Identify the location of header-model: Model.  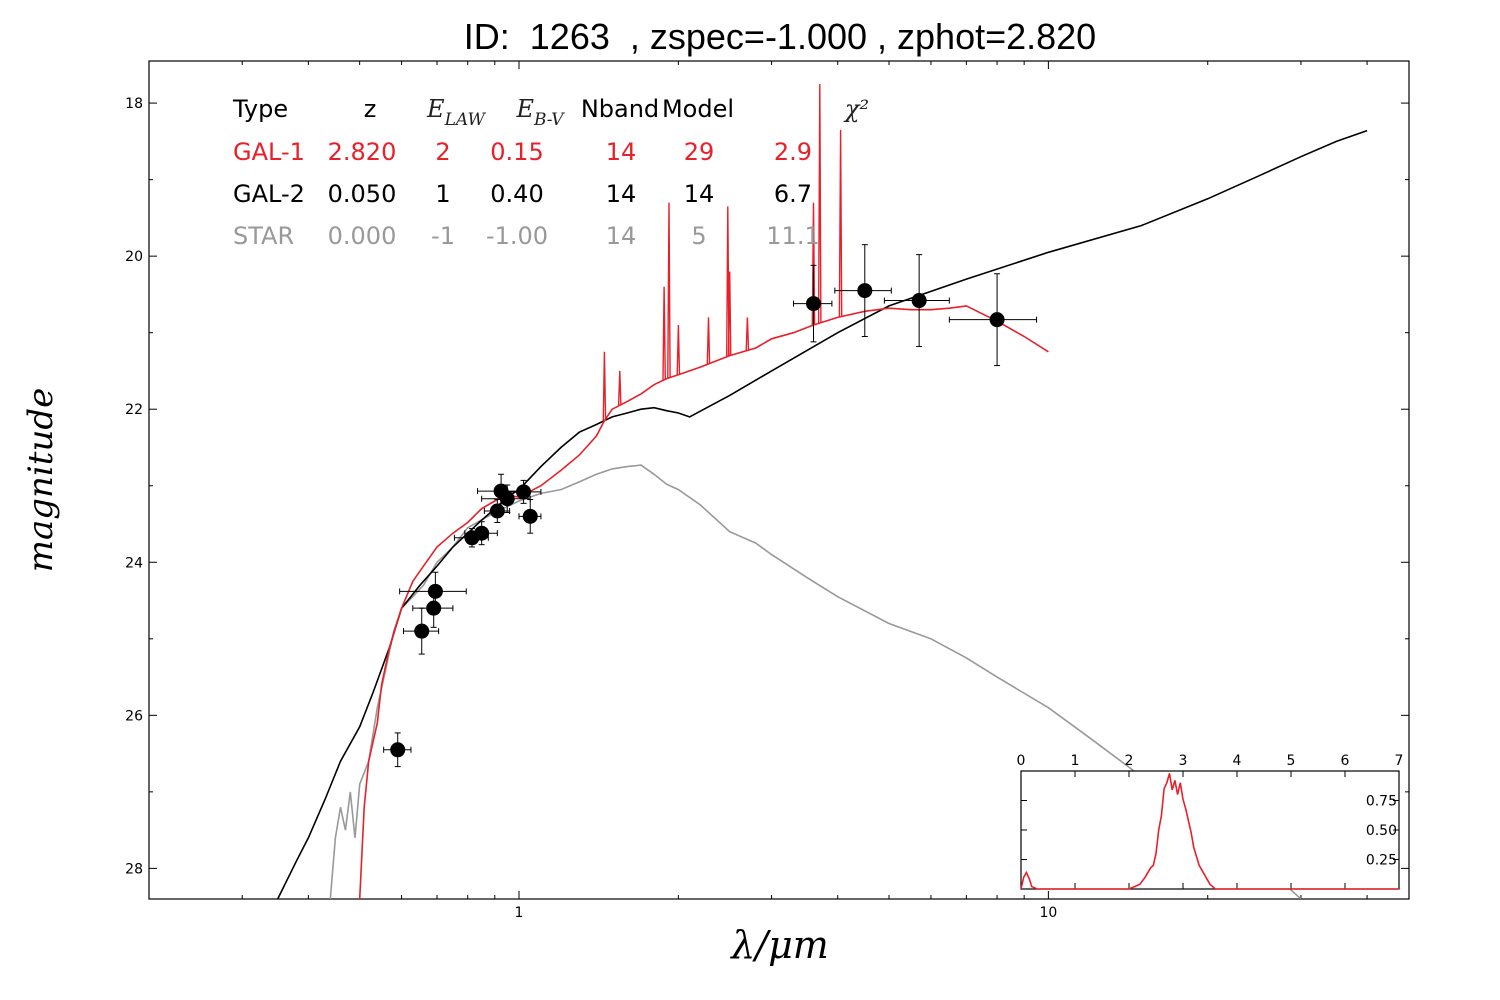
(698, 109).